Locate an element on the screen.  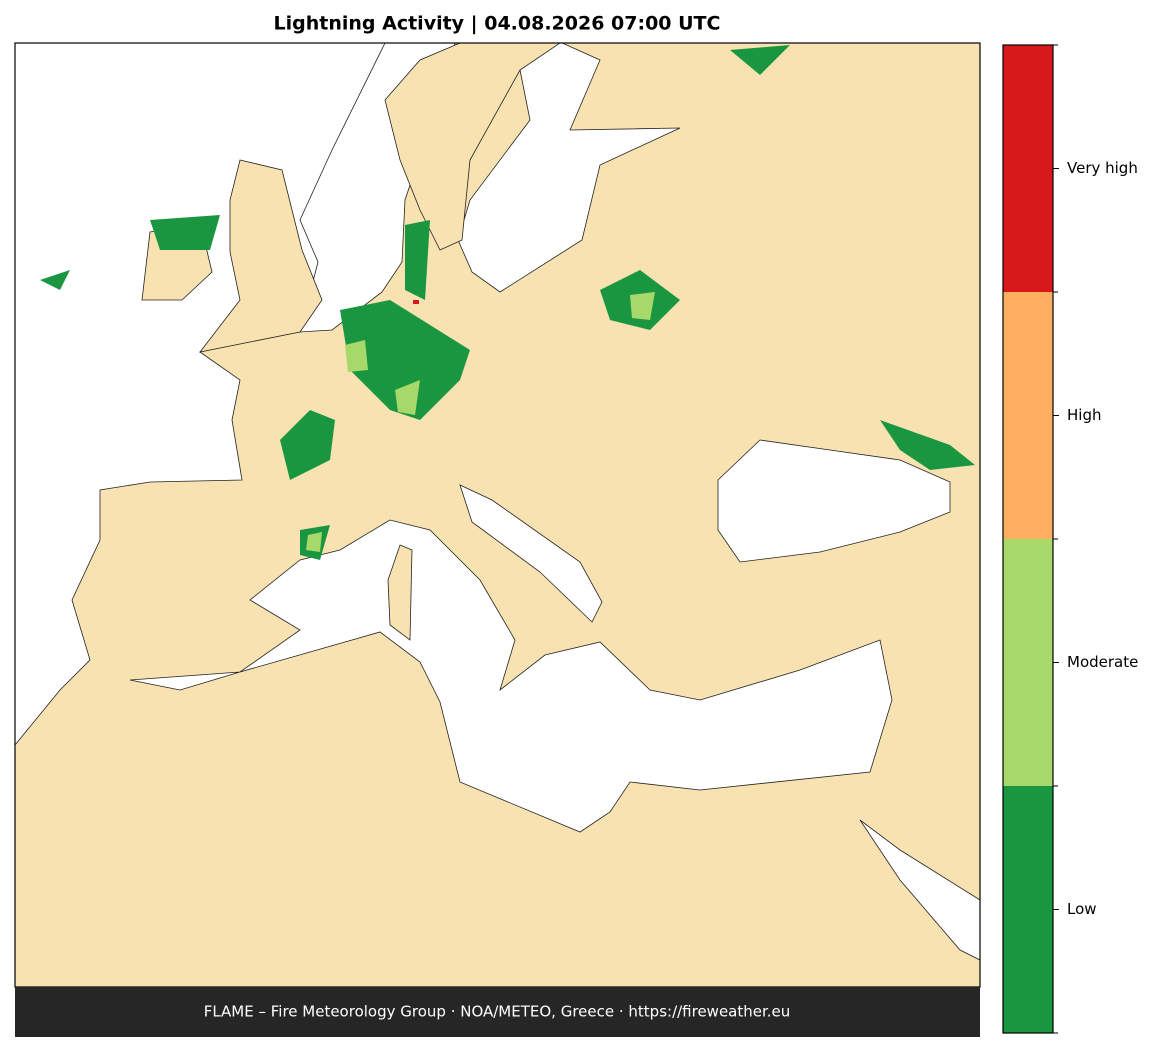
black-sea is located at coordinates (834, 501).